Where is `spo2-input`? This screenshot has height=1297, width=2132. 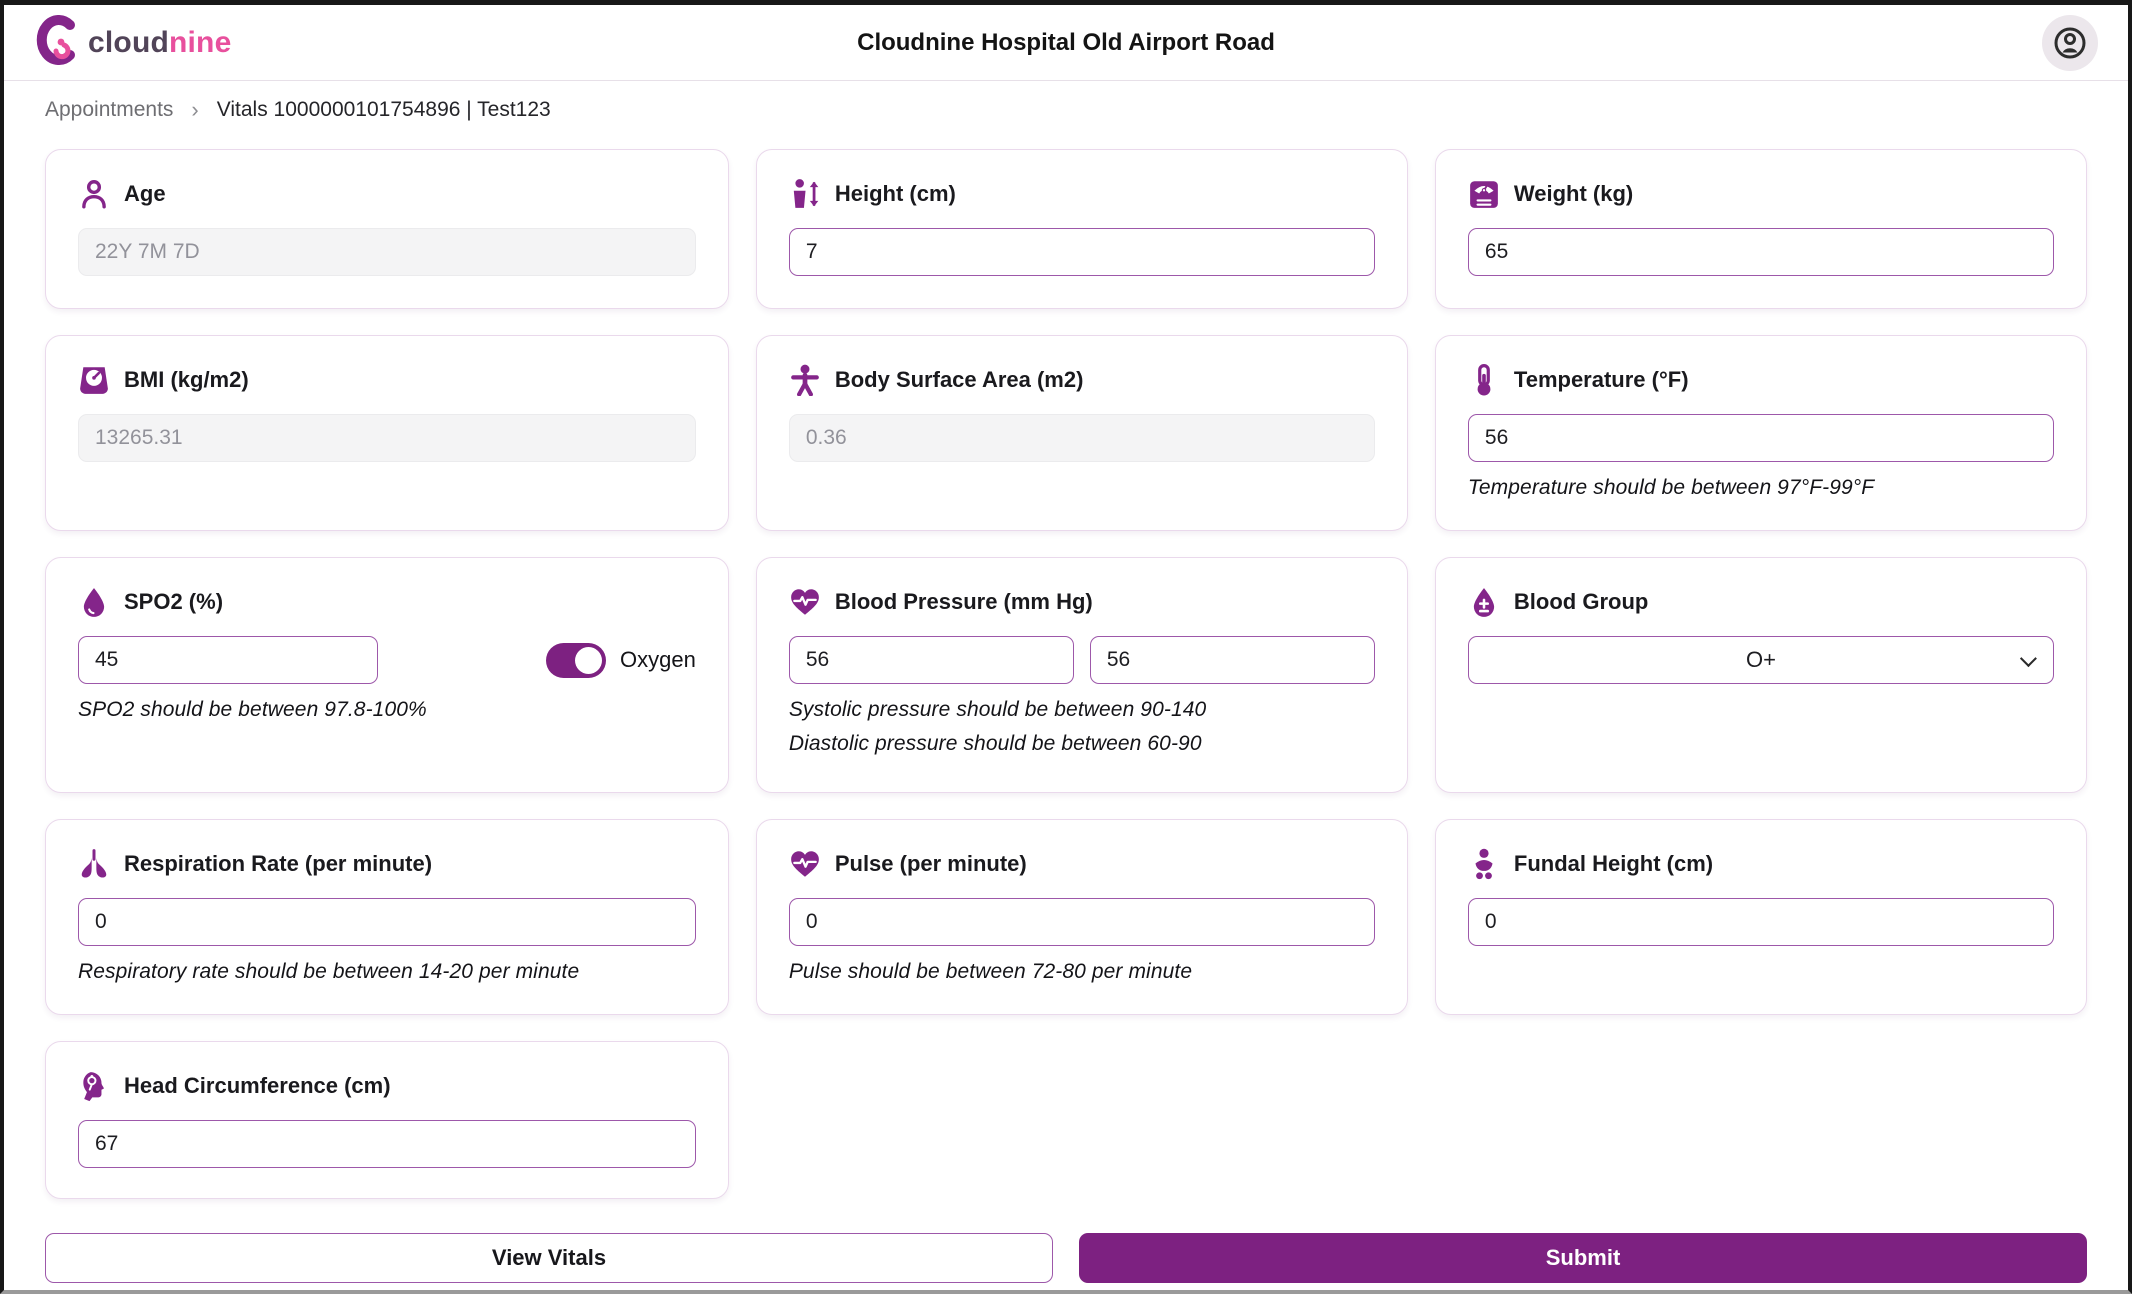 spo2-input is located at coordinates (228, 660).